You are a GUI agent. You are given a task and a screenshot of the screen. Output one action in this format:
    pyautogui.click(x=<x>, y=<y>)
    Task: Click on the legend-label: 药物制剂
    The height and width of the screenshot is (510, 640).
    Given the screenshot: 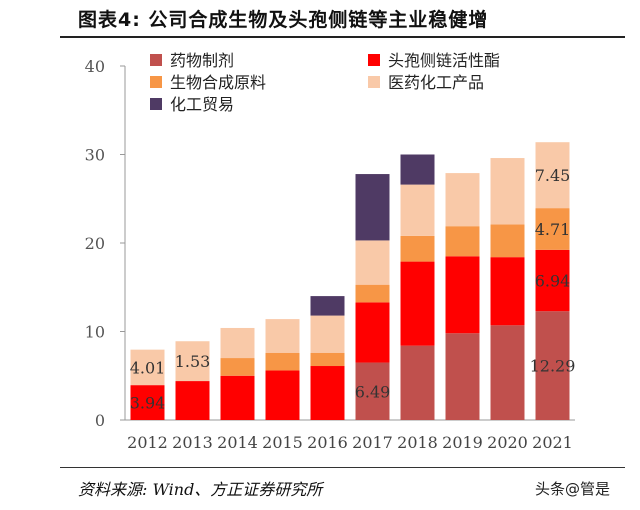 What is the action you would take?
    pyautogui.click(x=202, y=60)
    